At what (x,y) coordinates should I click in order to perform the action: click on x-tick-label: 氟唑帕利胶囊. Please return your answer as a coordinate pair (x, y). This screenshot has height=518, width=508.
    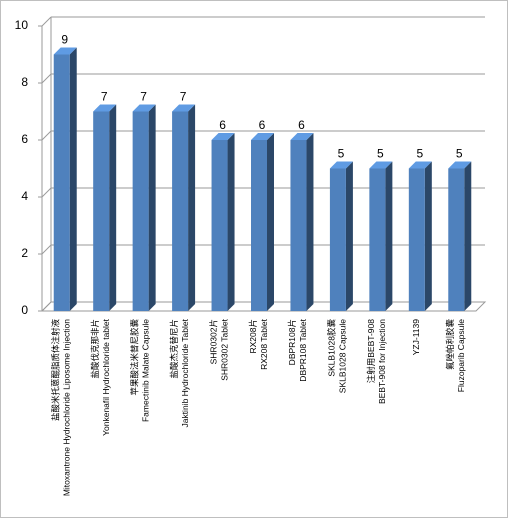
    Looking at the image, I should click on (450, 345).